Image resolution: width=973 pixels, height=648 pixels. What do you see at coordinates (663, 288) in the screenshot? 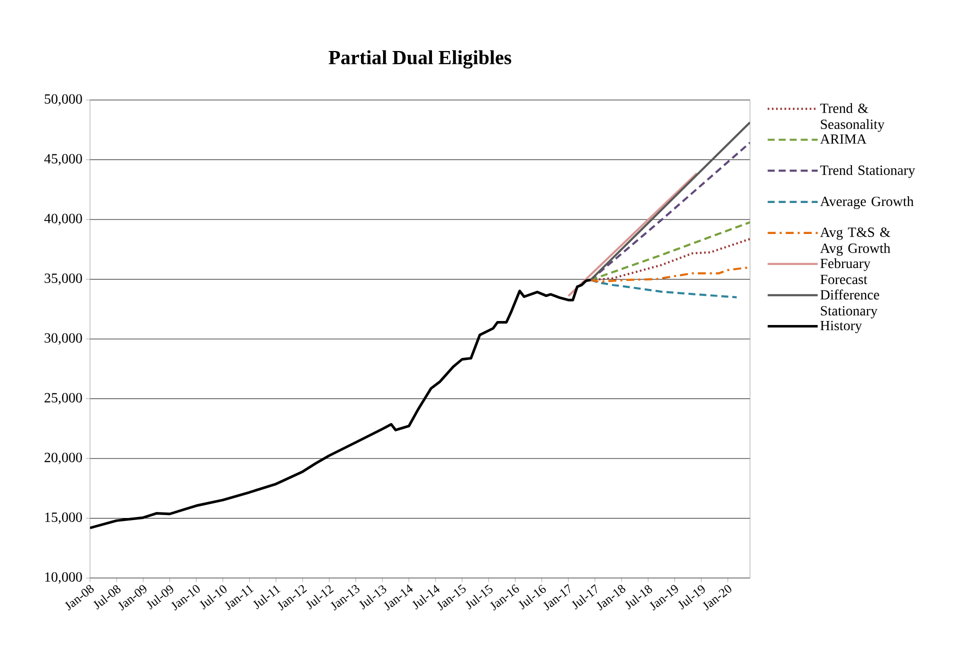
I see `line-series` at bounding box center [663, 288].